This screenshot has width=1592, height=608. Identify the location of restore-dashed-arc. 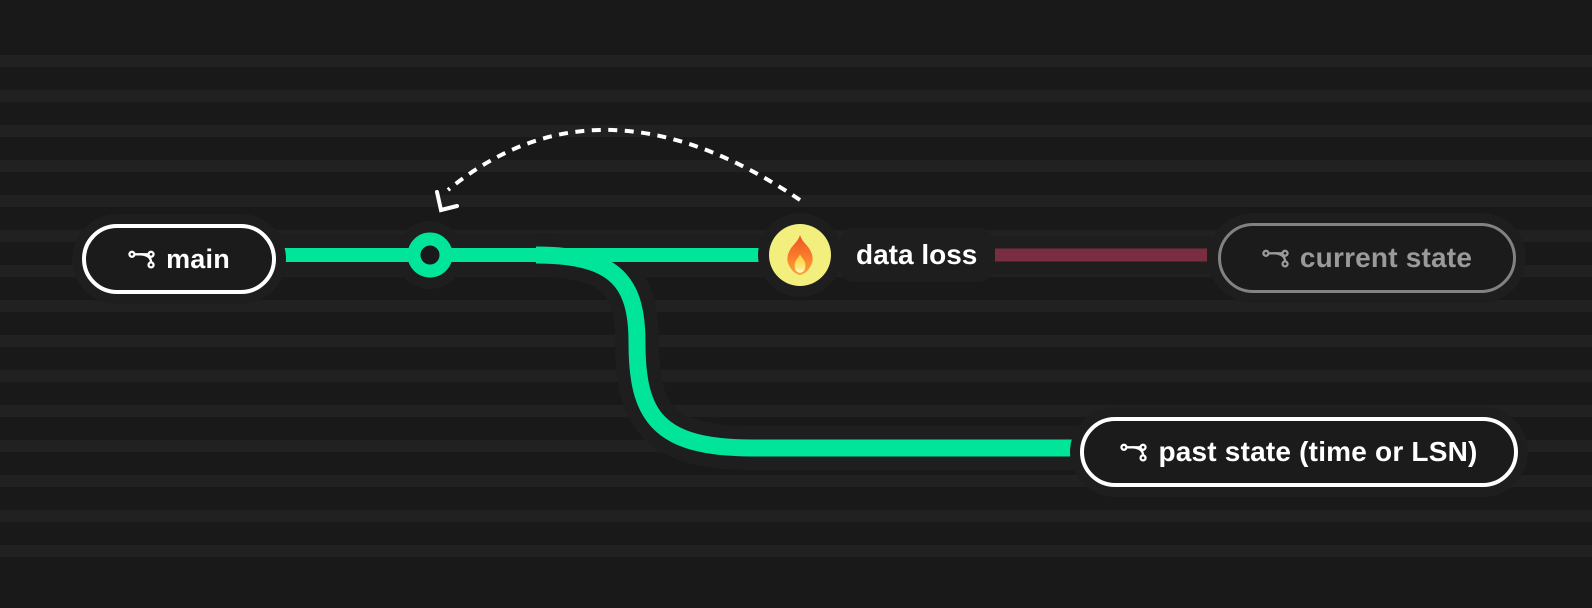
(624, 164).